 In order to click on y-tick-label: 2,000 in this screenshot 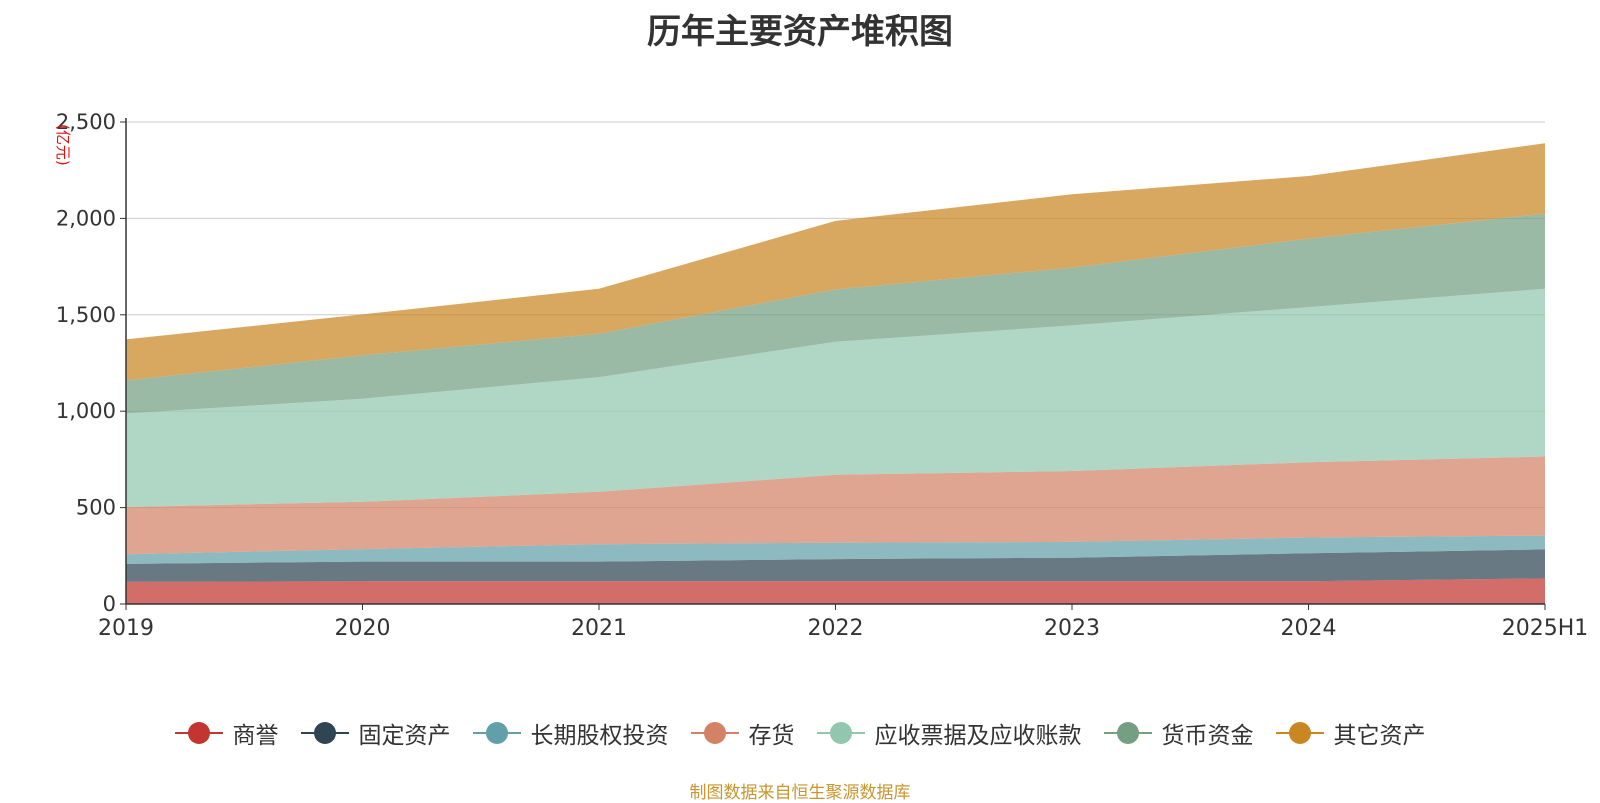, I will do `click(86, 218)`.